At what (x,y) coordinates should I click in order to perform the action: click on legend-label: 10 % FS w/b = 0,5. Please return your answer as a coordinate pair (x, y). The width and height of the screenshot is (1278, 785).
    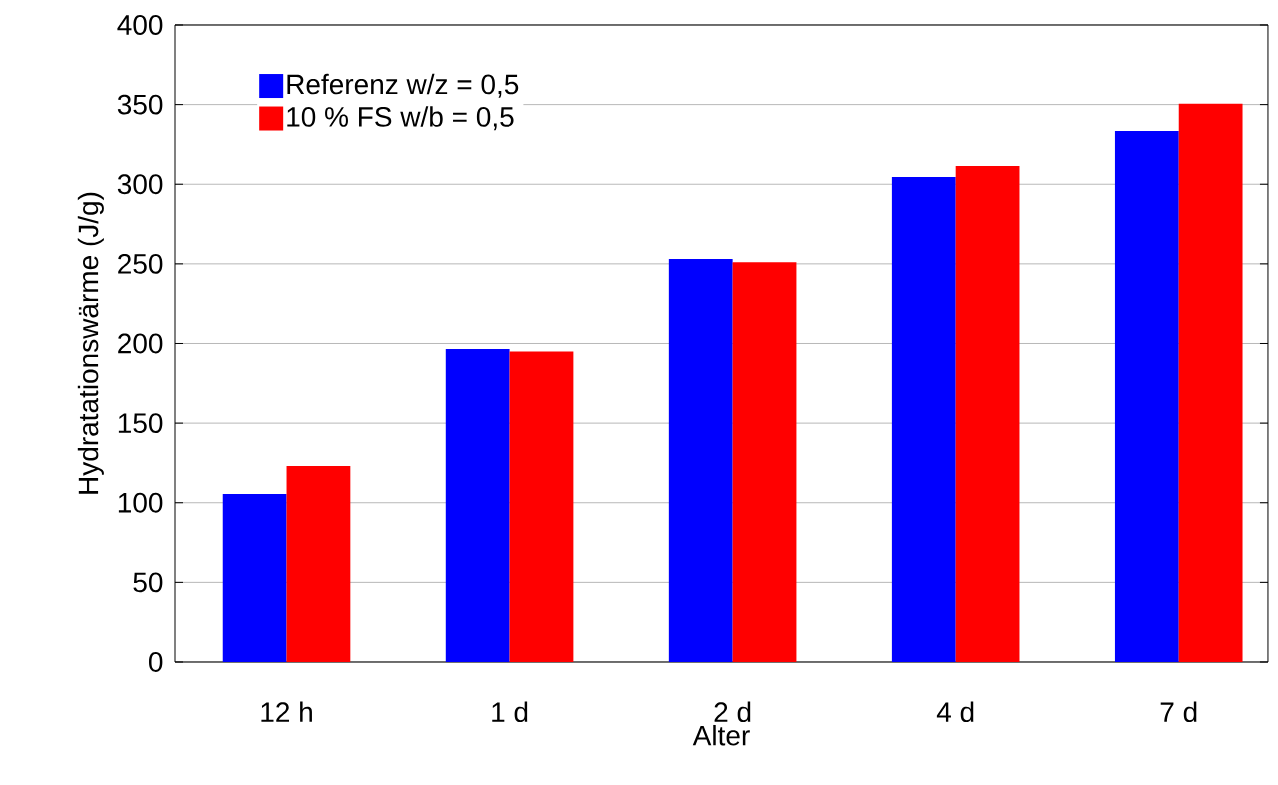
    Looking at the image, I should click on (400, 118).